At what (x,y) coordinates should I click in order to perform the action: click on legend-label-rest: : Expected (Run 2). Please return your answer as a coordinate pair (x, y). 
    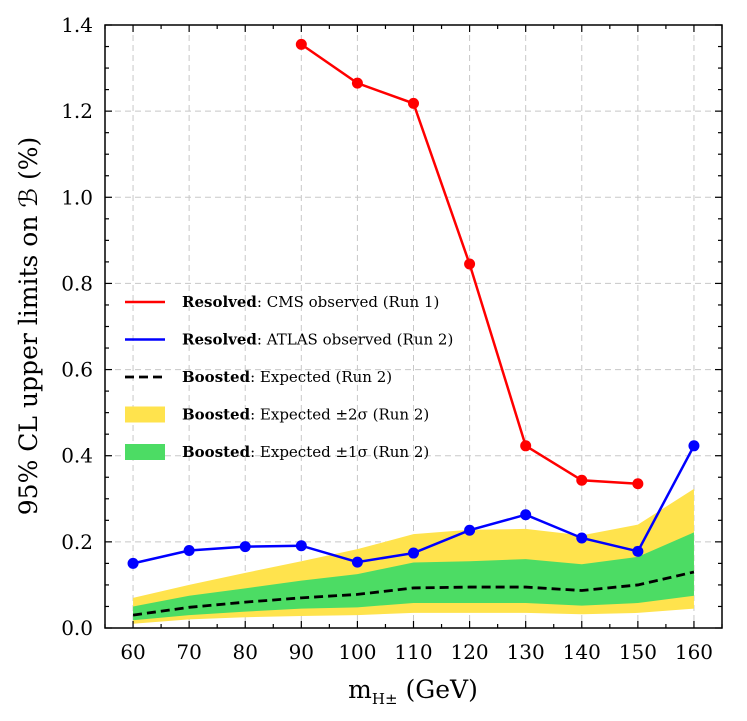
    Looking at the image, I should click on (321, 377).